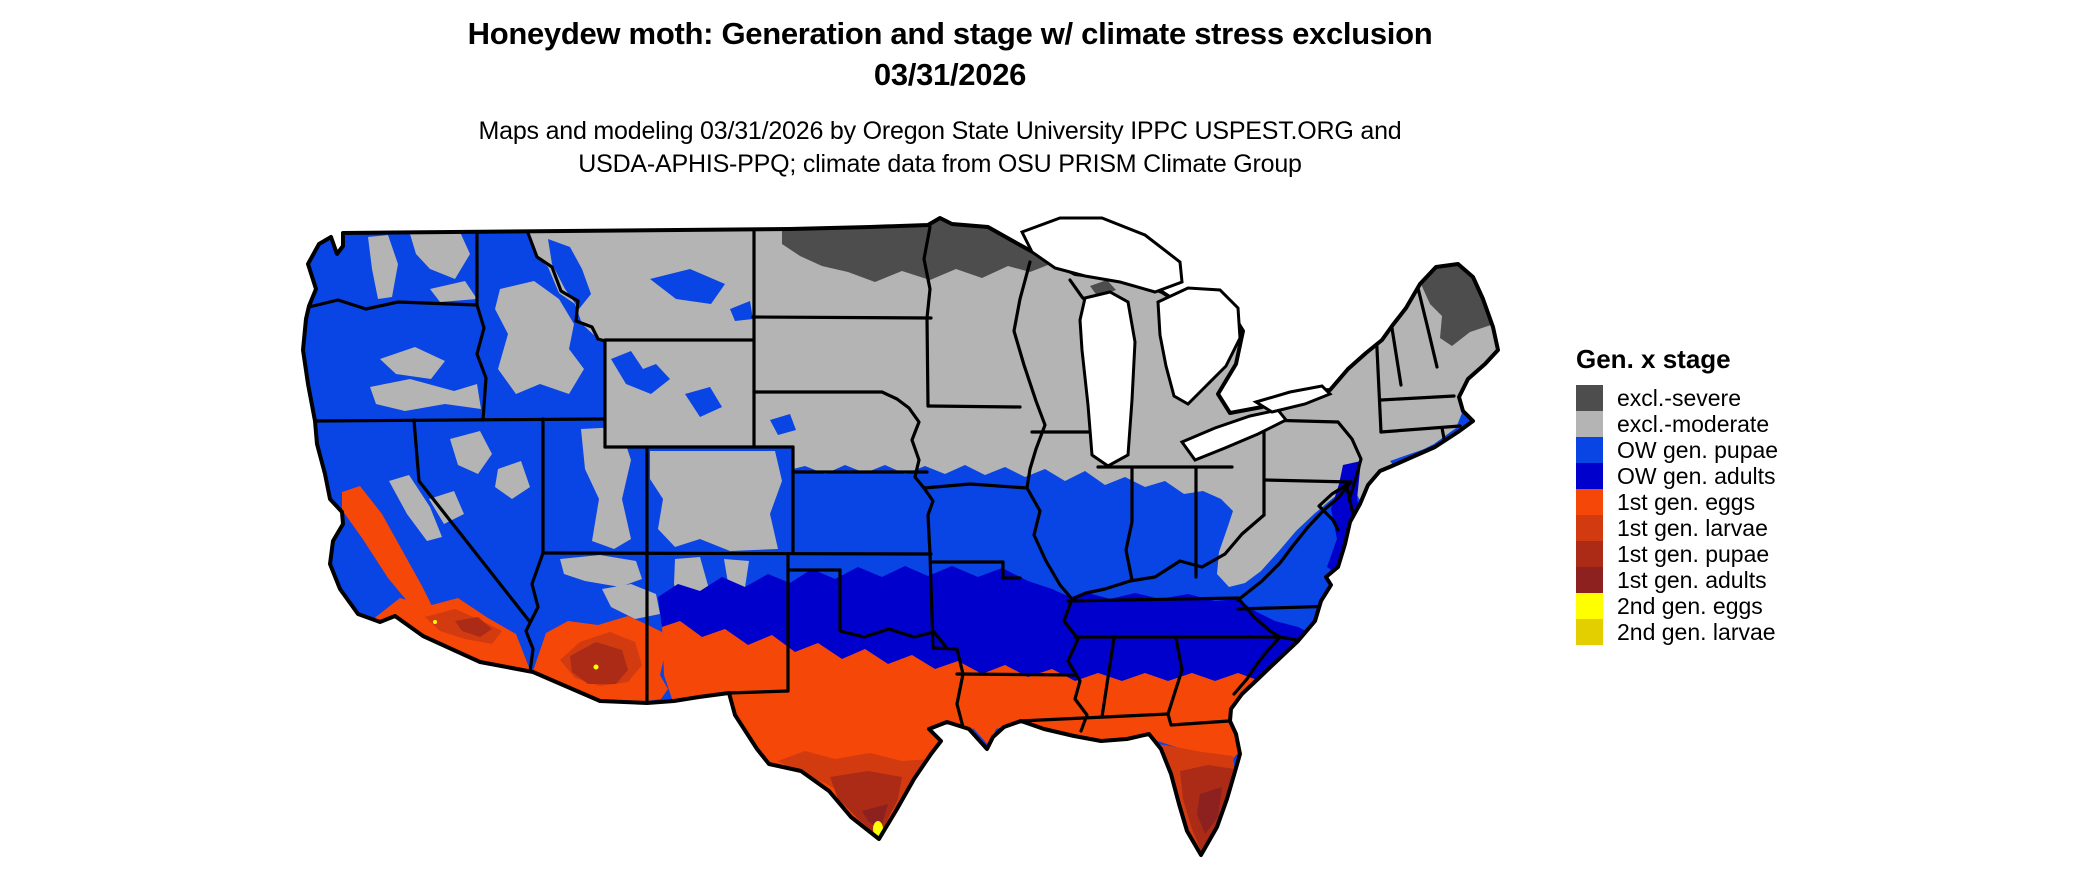 This screenshot has width=2100, height=892. Describe the element at coordinates (1690, 605) in the screenshot. I see `legend-label: 2nd gen. eggs` at that location.